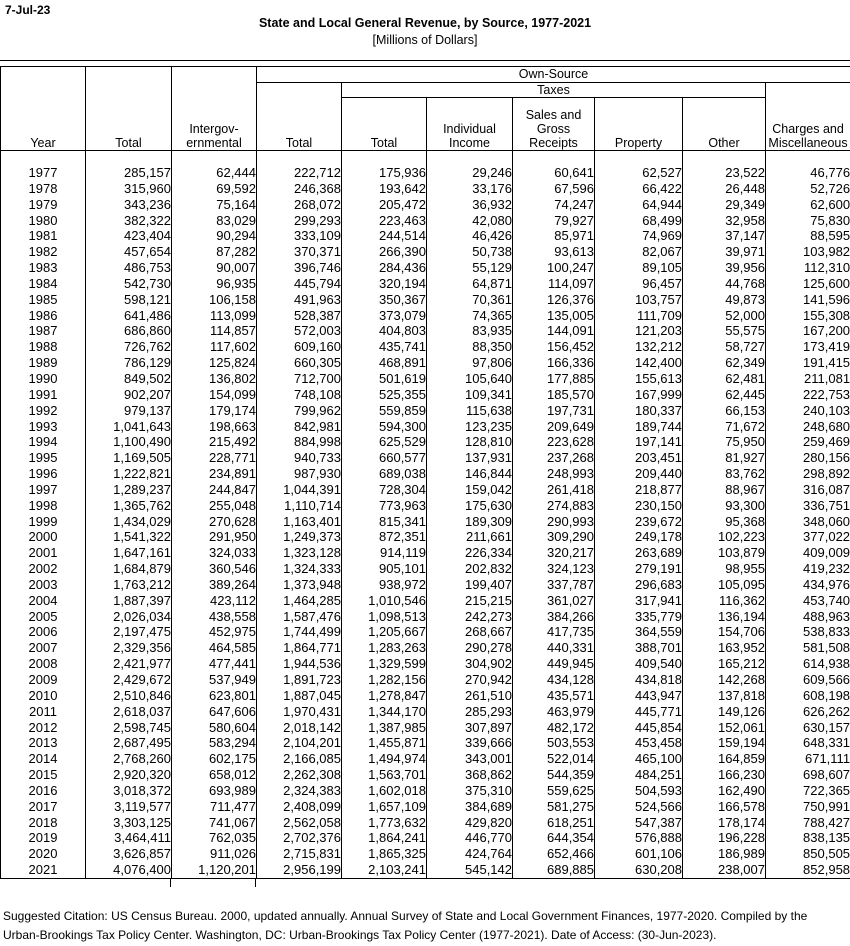 The image size is (850, 946). I want to click on cell-value: 2,715,831, so click(299, 854).